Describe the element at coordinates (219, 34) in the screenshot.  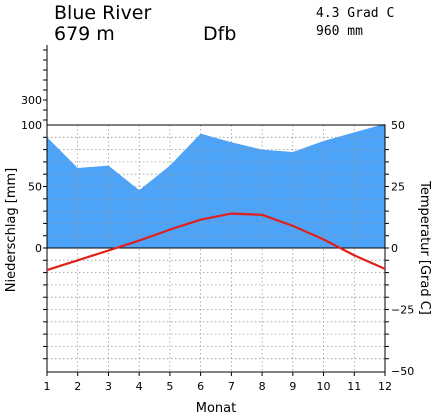
I see `climate-class: Dfb` at that location.